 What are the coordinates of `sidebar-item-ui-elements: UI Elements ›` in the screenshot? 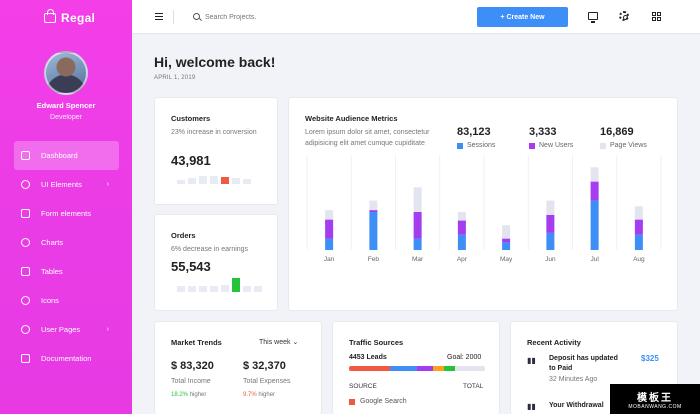 It's located at (66, 184).